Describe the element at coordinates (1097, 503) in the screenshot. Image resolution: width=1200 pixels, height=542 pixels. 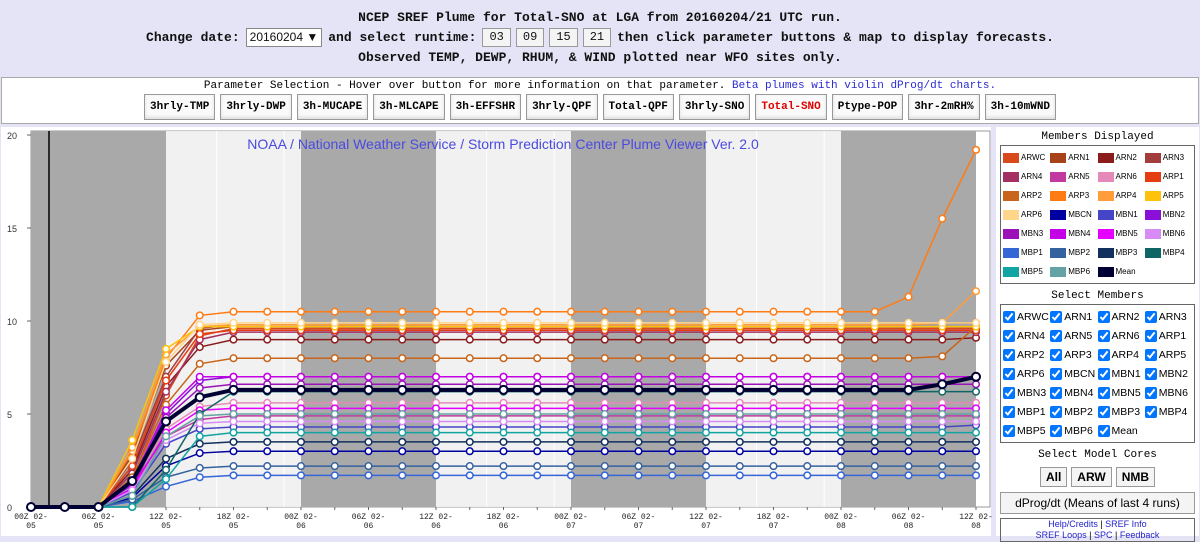
I see `dprog-button: dProg/dt (Means of last 4 runs)` at that location.